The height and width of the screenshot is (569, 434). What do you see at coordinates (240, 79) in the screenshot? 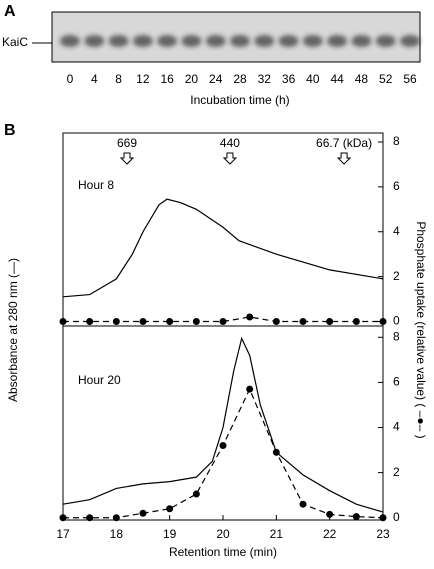
I see `lane-label: 28` at bounding box center [240, 79].